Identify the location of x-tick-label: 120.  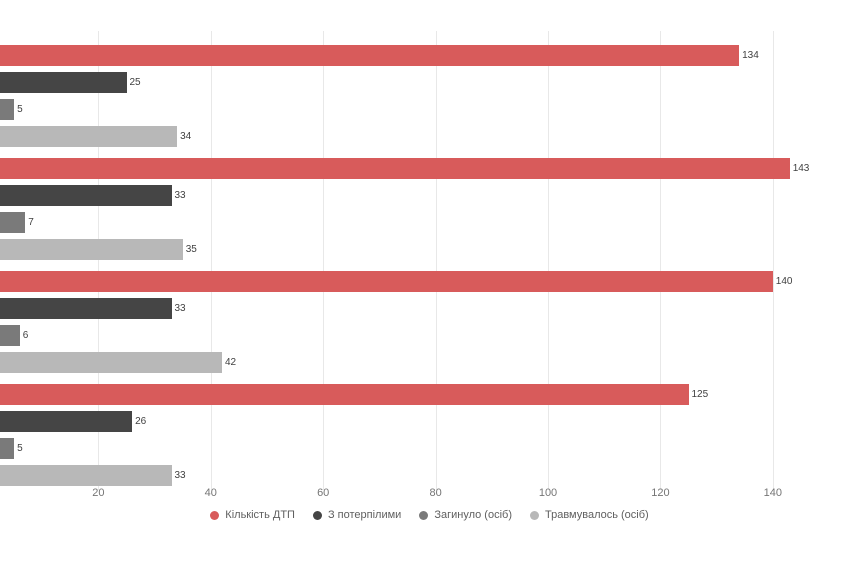
(660, 493).